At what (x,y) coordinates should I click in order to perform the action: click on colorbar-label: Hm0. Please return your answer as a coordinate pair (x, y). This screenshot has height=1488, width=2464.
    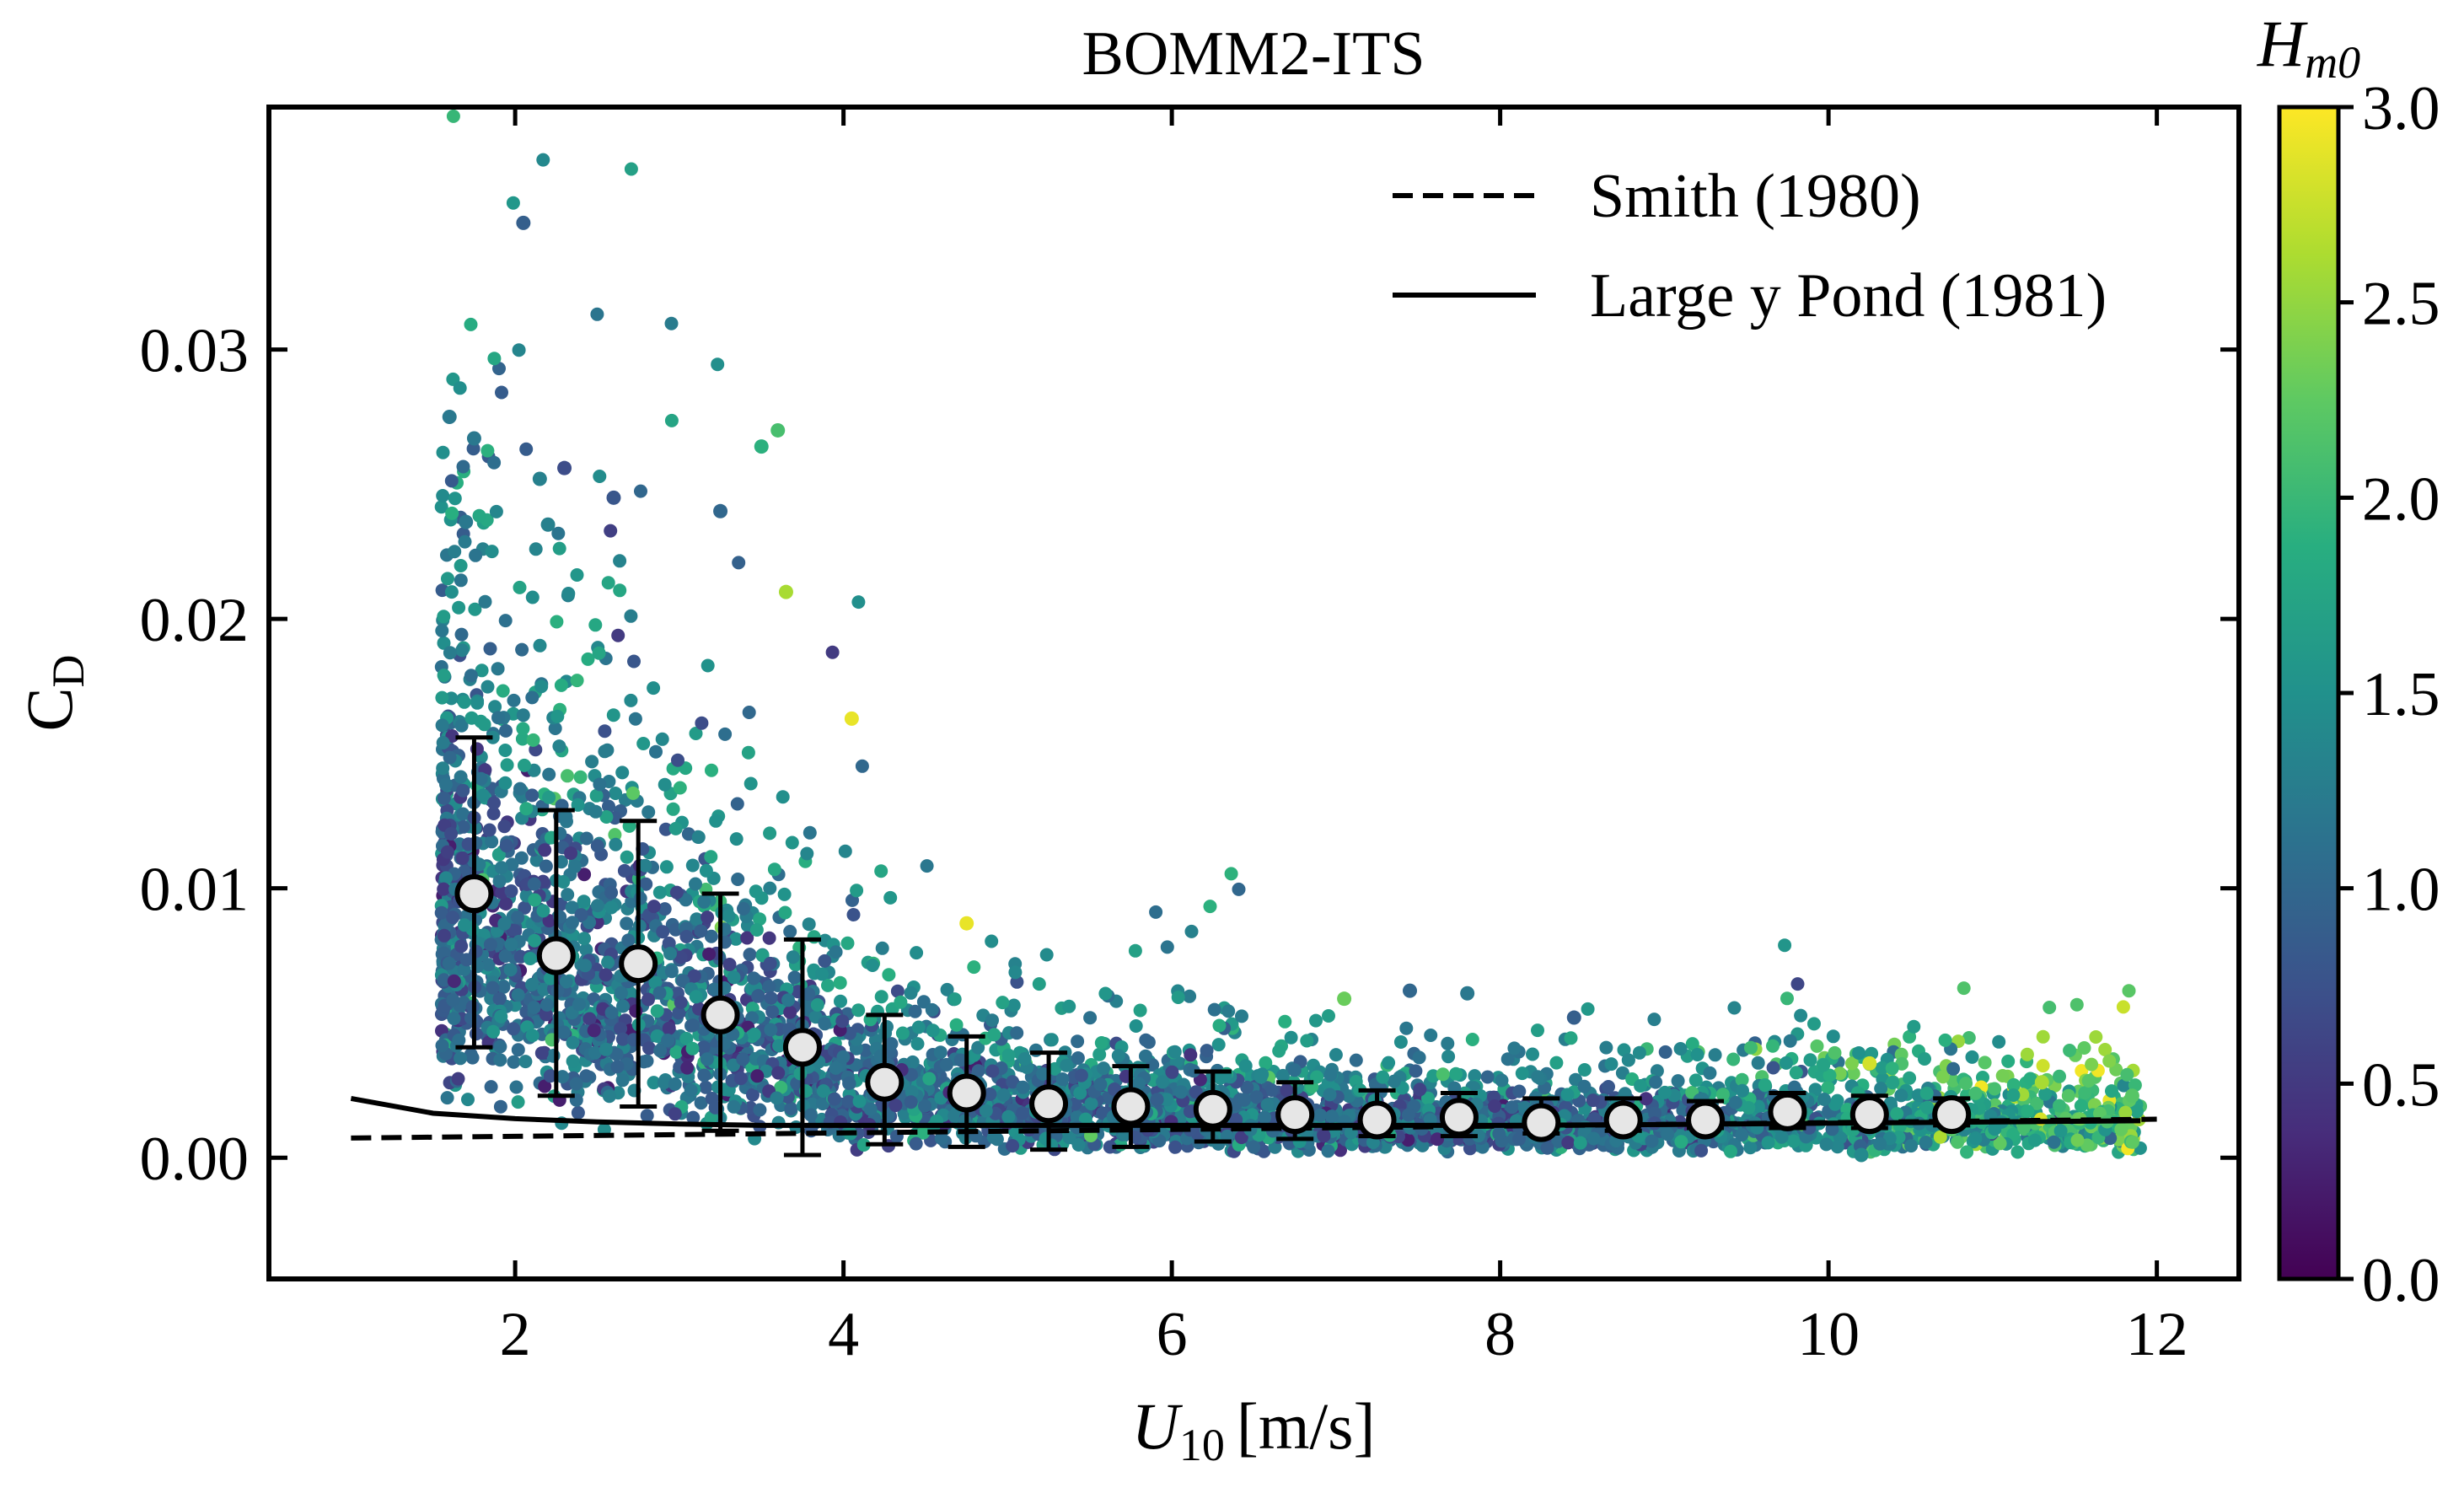
    Looking at the image, I should click on (2308, 47).